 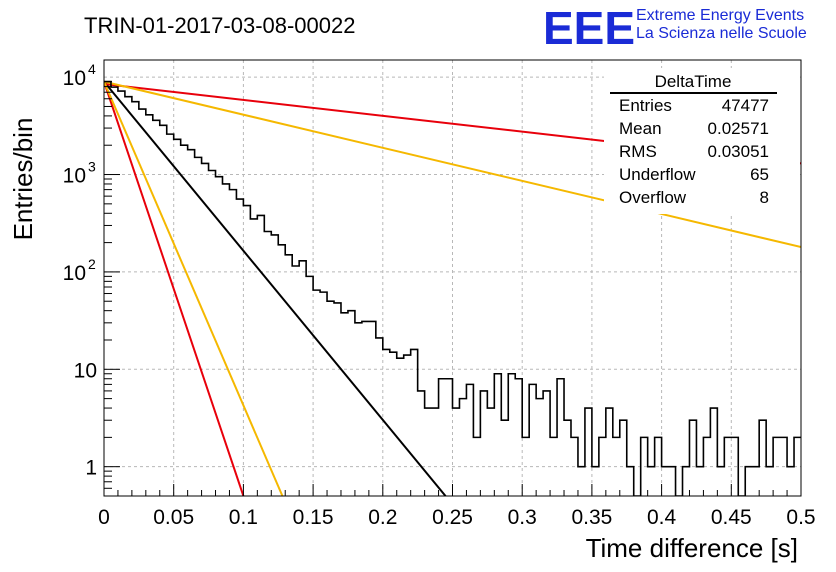 I want to click on x-tick-label: 0.45, so click(x=731, y=517).